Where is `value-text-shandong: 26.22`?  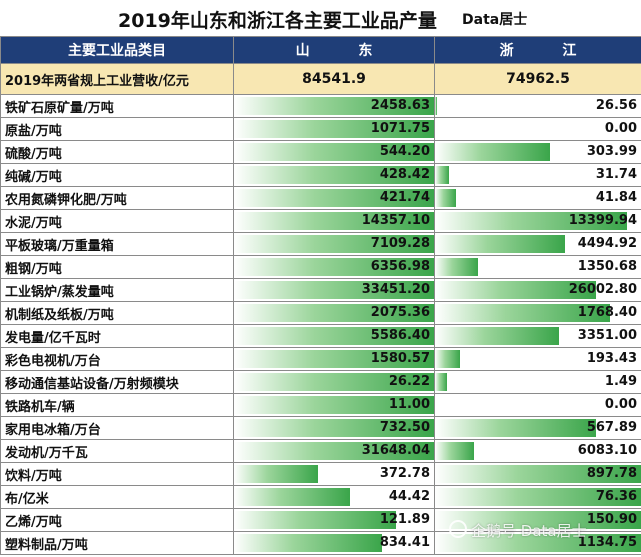
value-text-shandong: 26.22 is located at coordinates (409, 381).